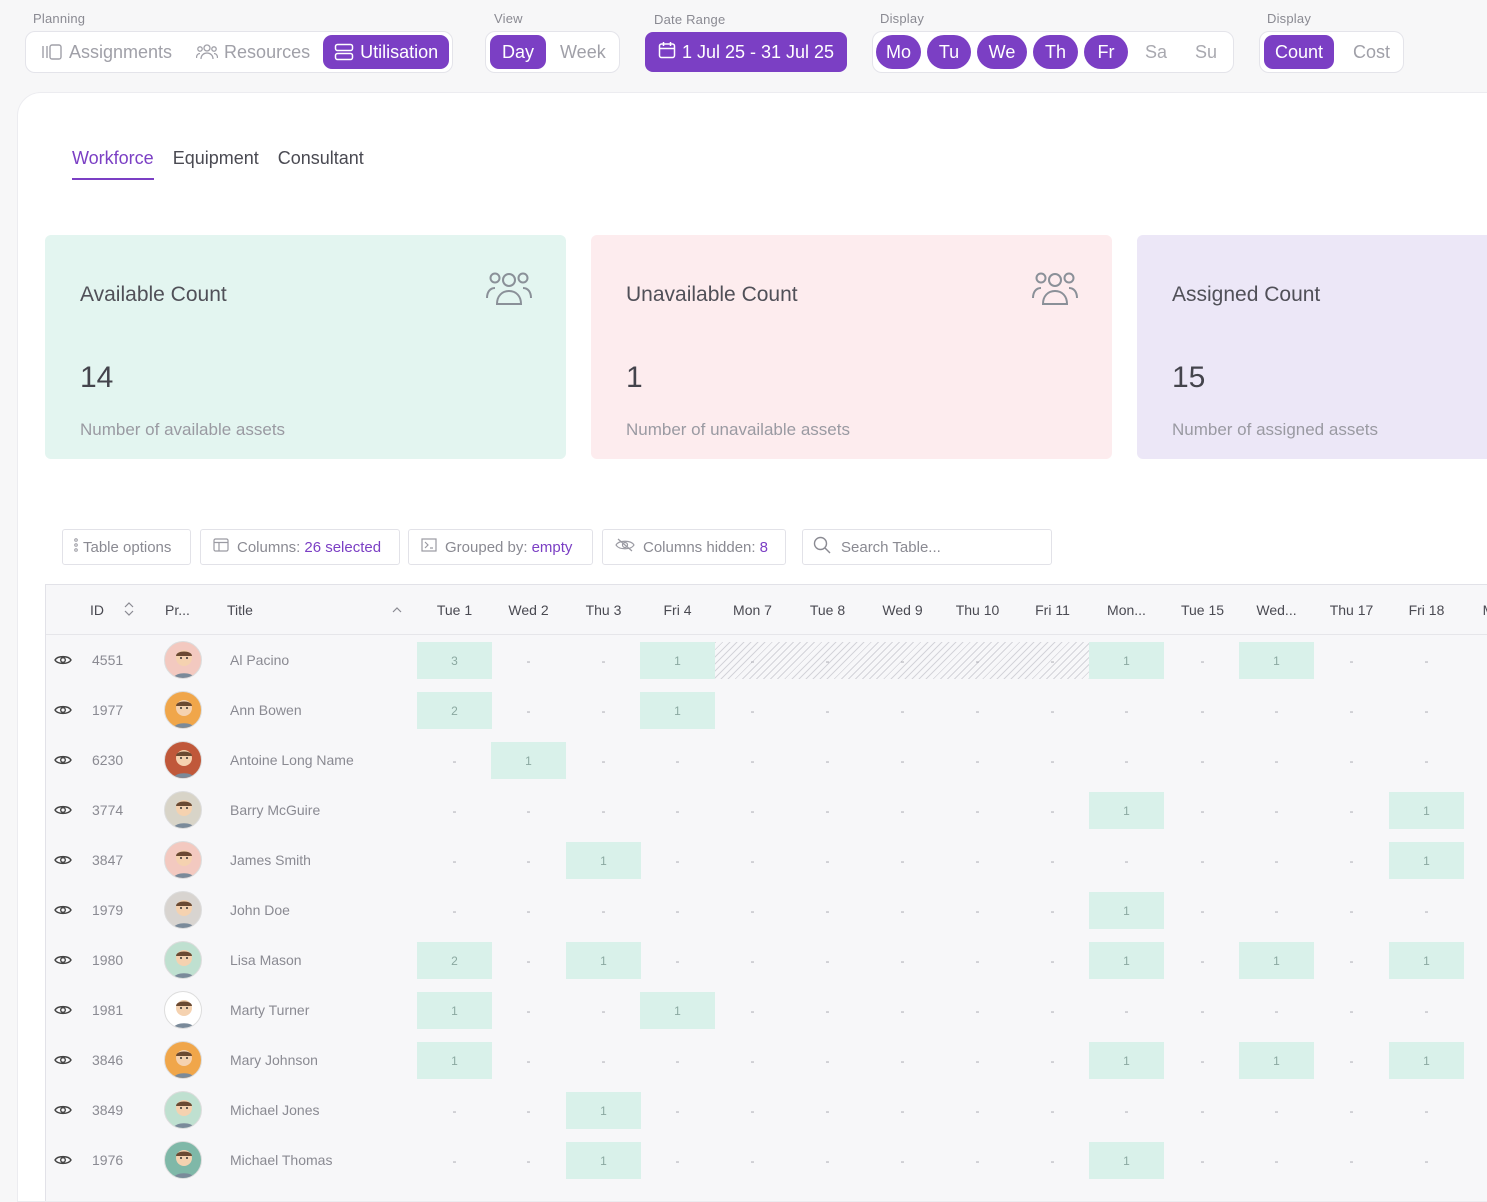  Describe the element at coordinates (1156, 51) in the screenshot. I see `day-sa: Sa` at that location.